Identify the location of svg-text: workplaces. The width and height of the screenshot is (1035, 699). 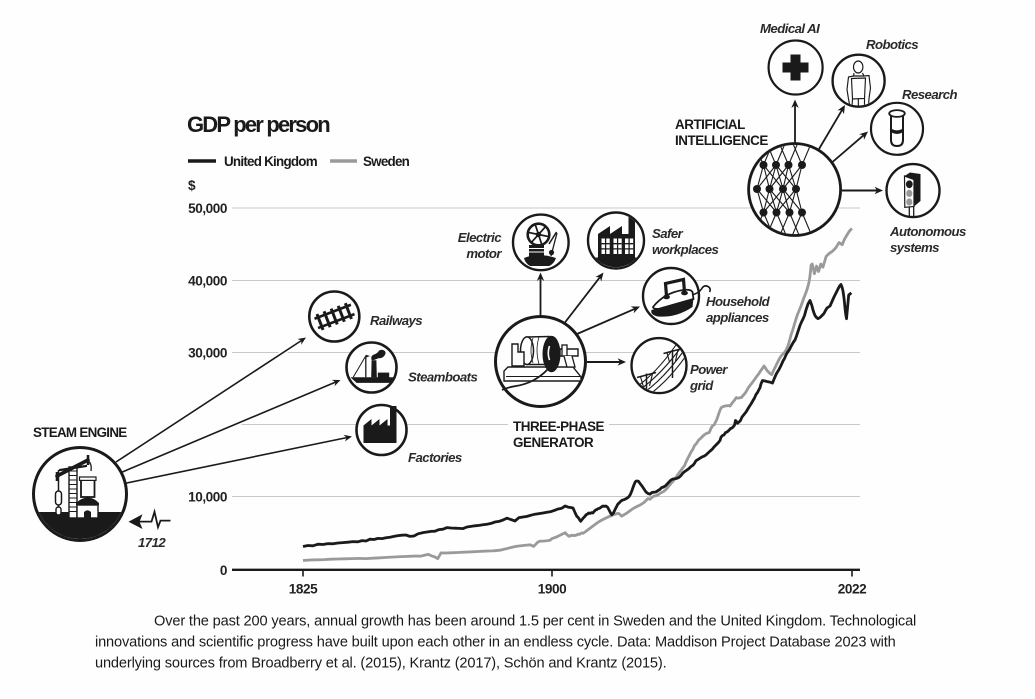
(685, 249).